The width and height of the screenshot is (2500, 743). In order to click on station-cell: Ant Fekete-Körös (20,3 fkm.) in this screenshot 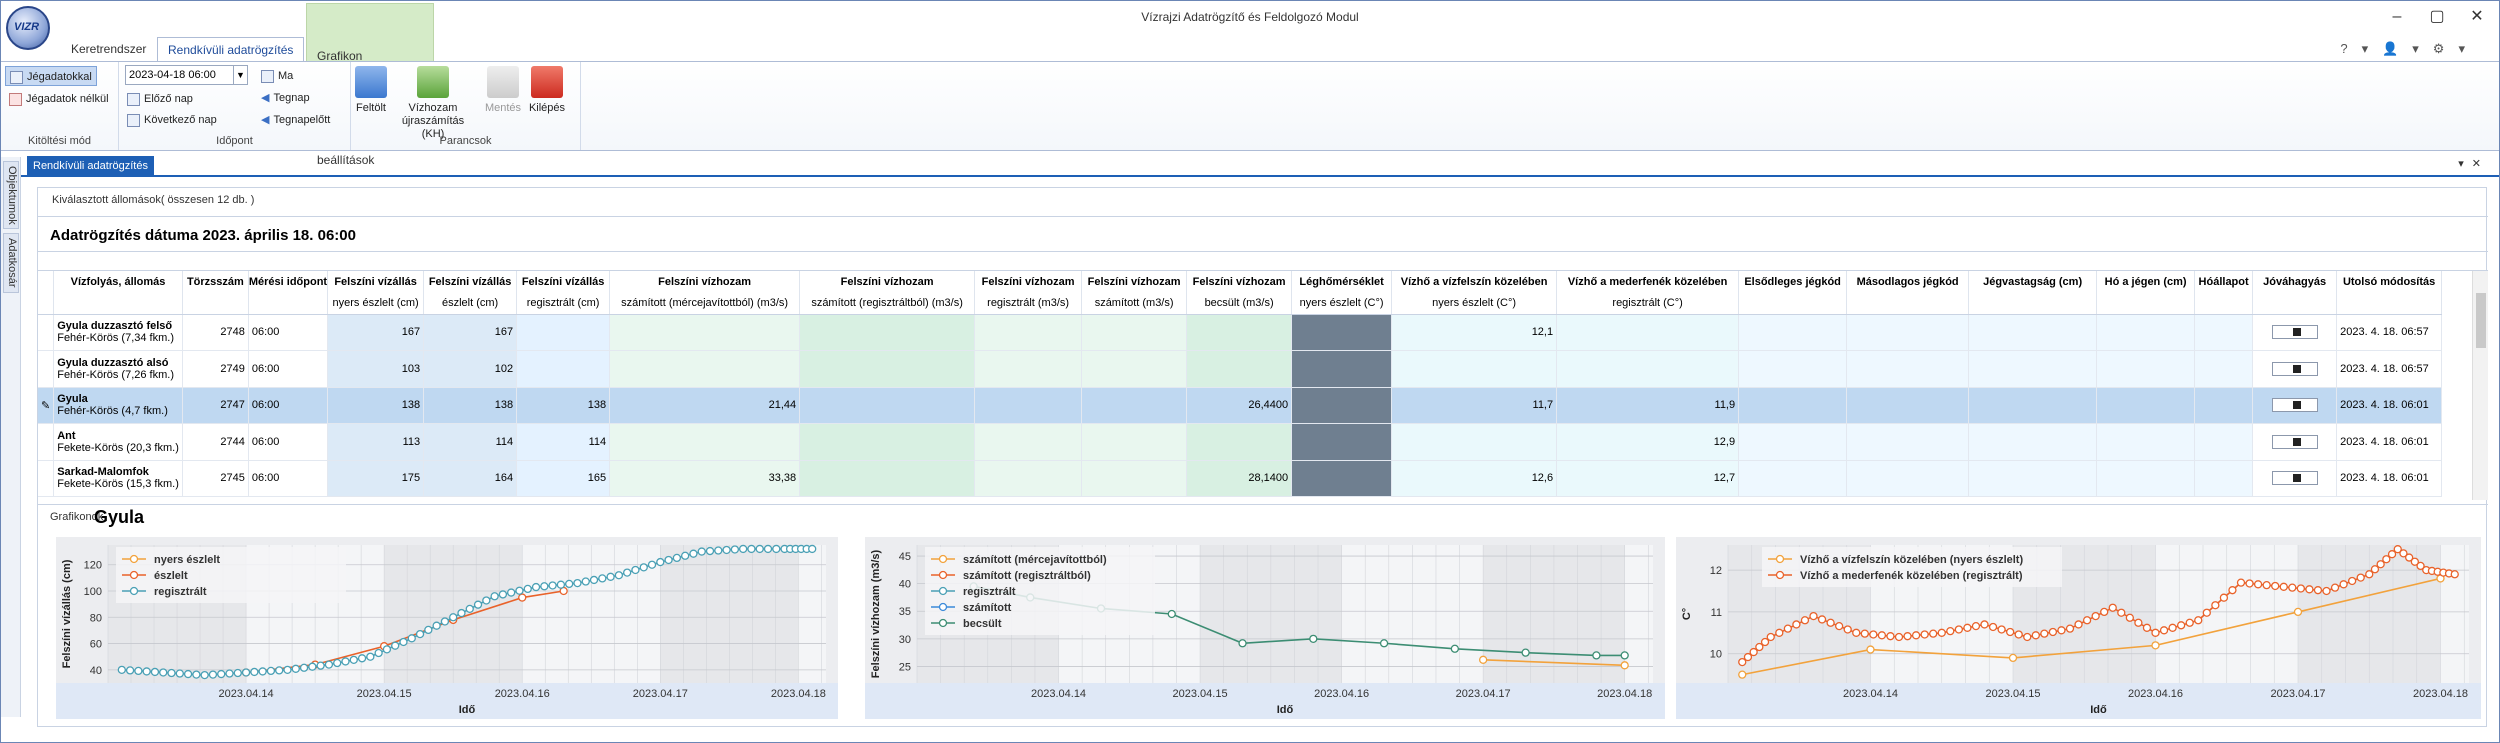, I will do `click(118, 442)`.